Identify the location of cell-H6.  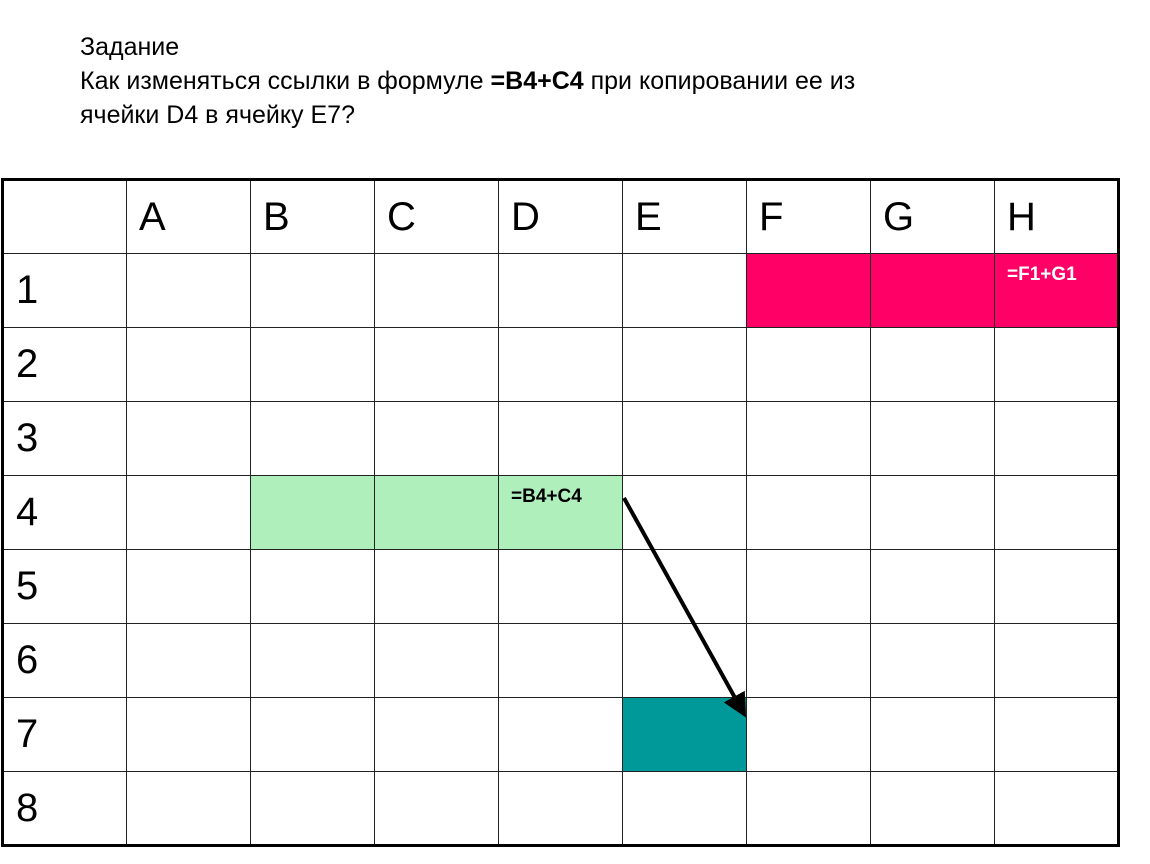
(1056, 660).